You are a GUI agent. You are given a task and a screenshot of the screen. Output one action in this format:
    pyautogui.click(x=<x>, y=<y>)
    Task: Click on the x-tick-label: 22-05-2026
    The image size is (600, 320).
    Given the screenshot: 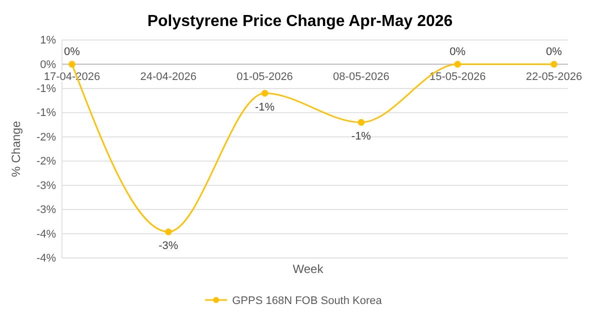 What is the action you would take?
    pyautogui.click(x=554, y=77)
    